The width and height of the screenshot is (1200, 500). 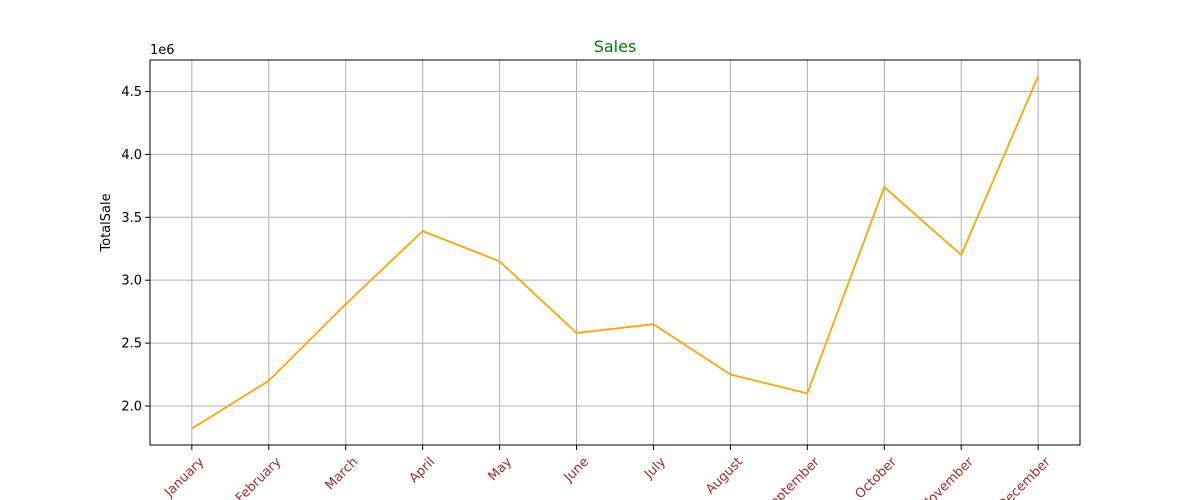 What do you see at coordinates (131, 92) in the screenshot?
I see `y-tick-label: 4.5` at bounding box center [131, 92].